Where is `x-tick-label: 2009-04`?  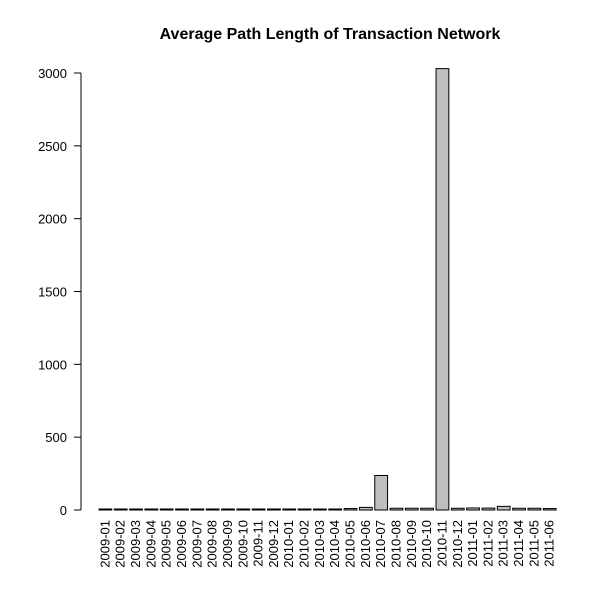
x-tick-label: 2009-04 is located at coordinates (150, 544).